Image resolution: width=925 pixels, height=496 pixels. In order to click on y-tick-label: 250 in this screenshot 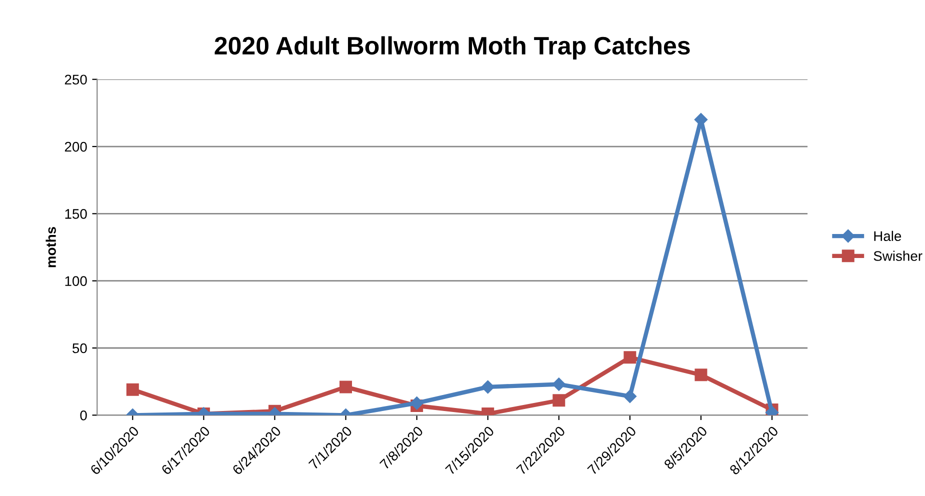, I will do `click(75, 79)`.